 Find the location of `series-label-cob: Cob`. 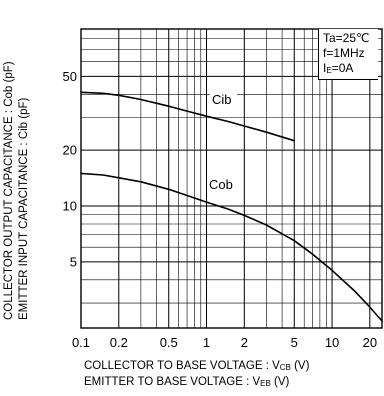

series-label-cob: Cob is located at coordinates (221, 184).